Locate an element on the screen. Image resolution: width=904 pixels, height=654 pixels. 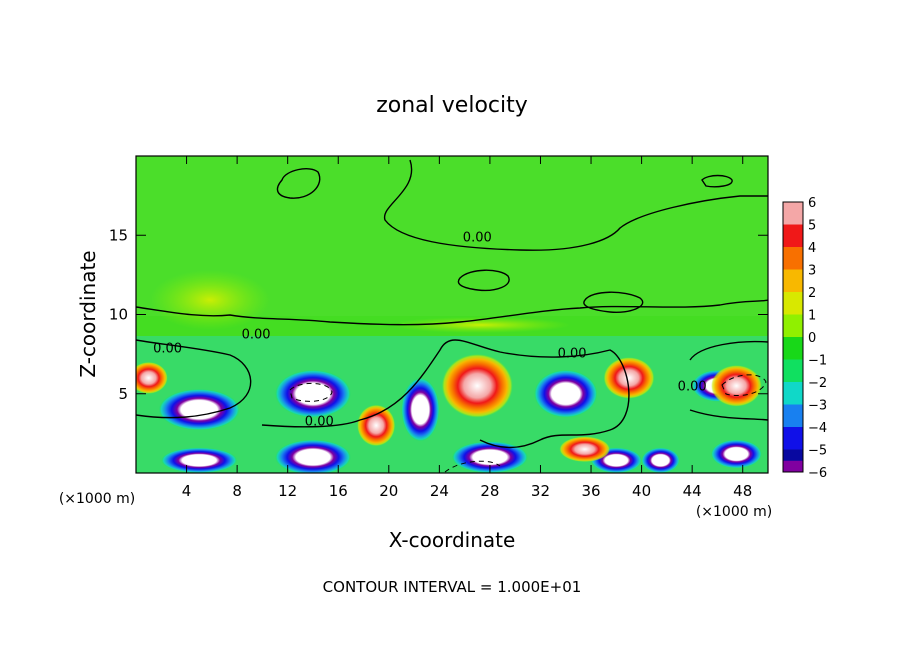
x-unit-left: (×1000 m) is located at coordinates (97, 499).